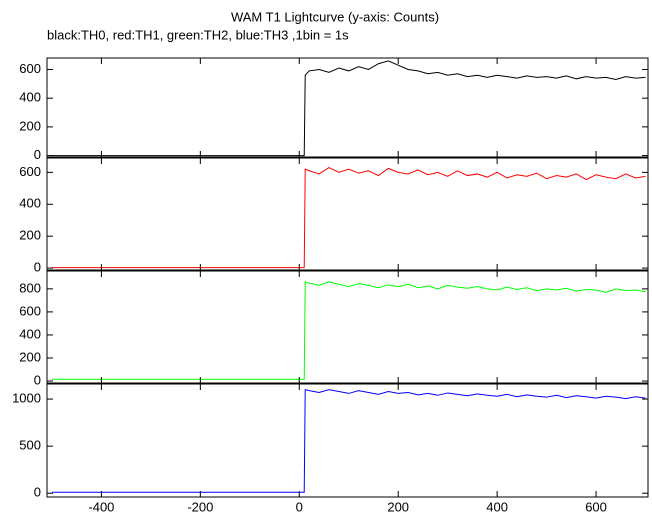 The image size is (652, 515). I want to click on y-tick-label: 1000, so click(26, 398).